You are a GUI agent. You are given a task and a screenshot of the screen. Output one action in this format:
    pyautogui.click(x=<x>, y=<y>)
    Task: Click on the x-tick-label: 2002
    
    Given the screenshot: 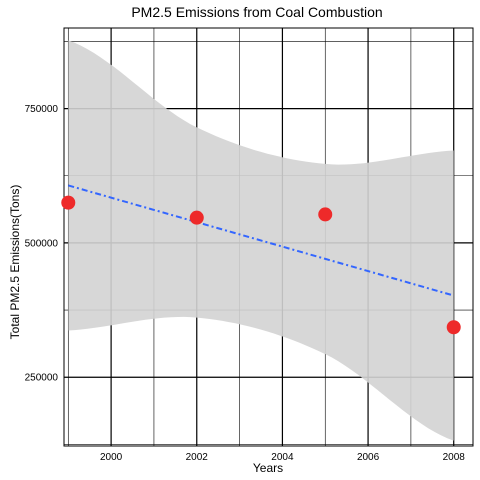 What is the action you would take?
    pyautogui.click(x=197, y=457)
    